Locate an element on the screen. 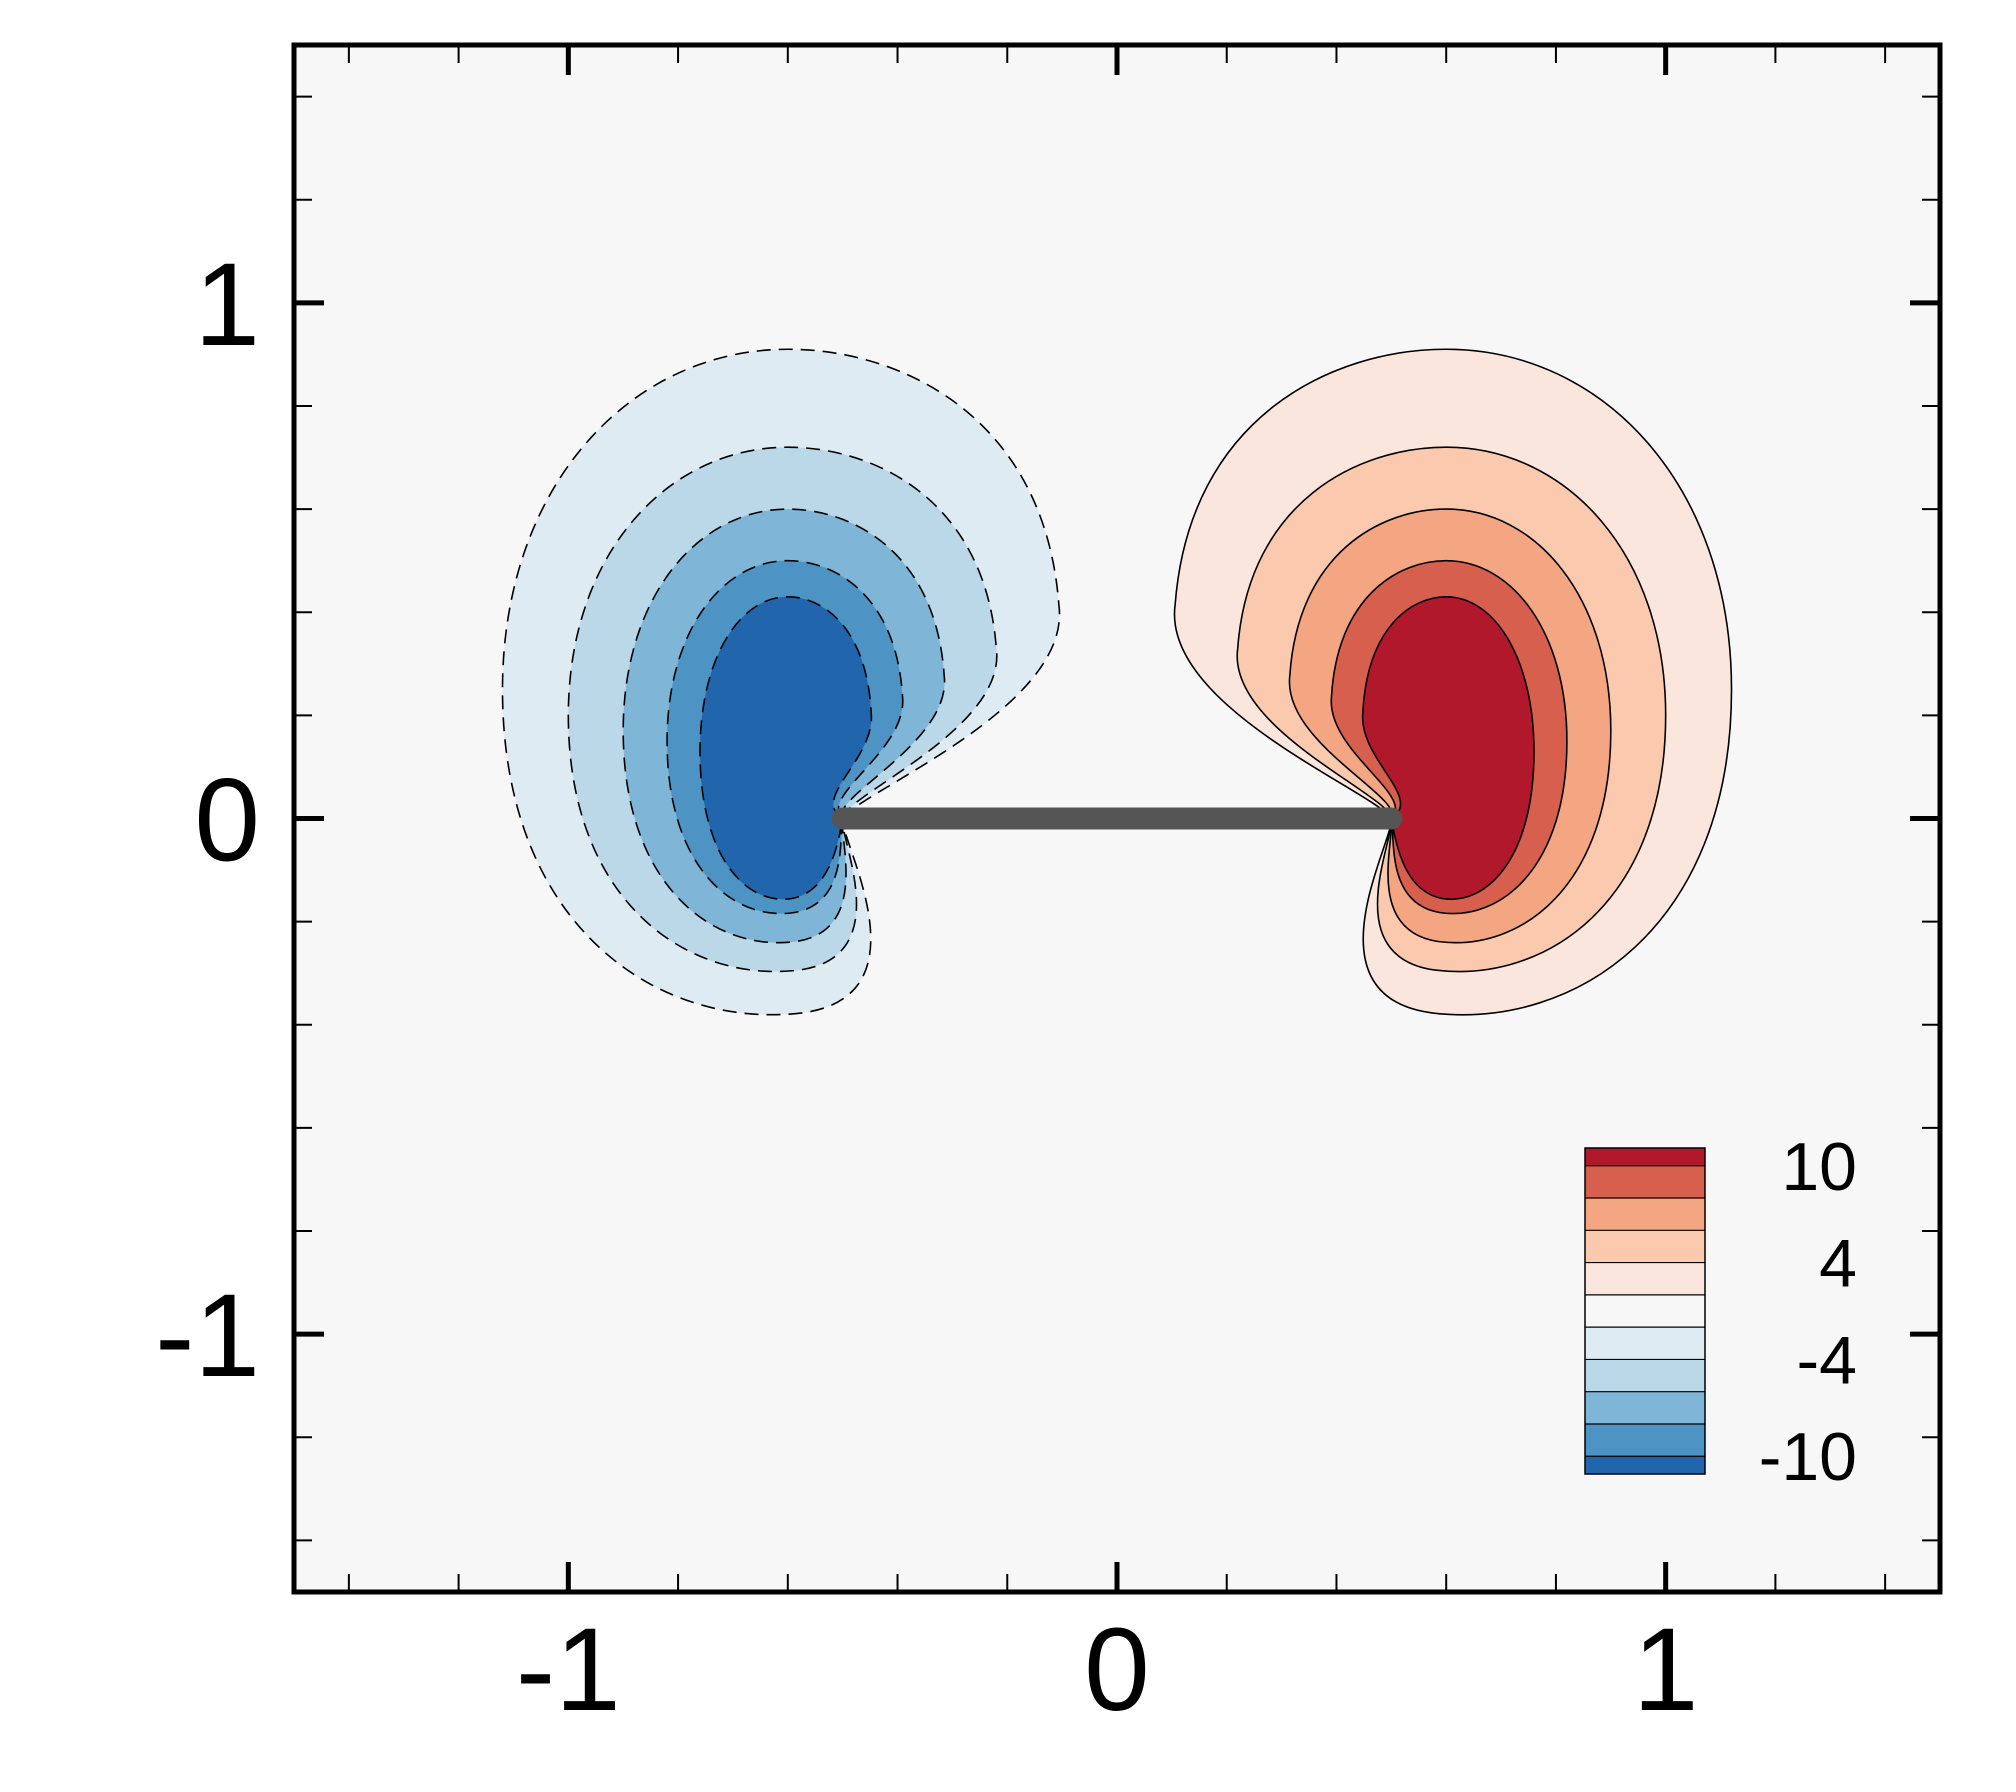  colorbar-label: 10 is located at coordinates (1819, 1167).